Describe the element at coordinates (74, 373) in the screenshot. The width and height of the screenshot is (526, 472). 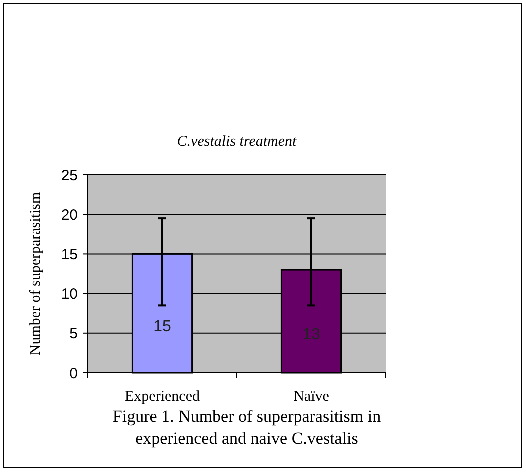
I see `y-tick-label: 0` at that location.